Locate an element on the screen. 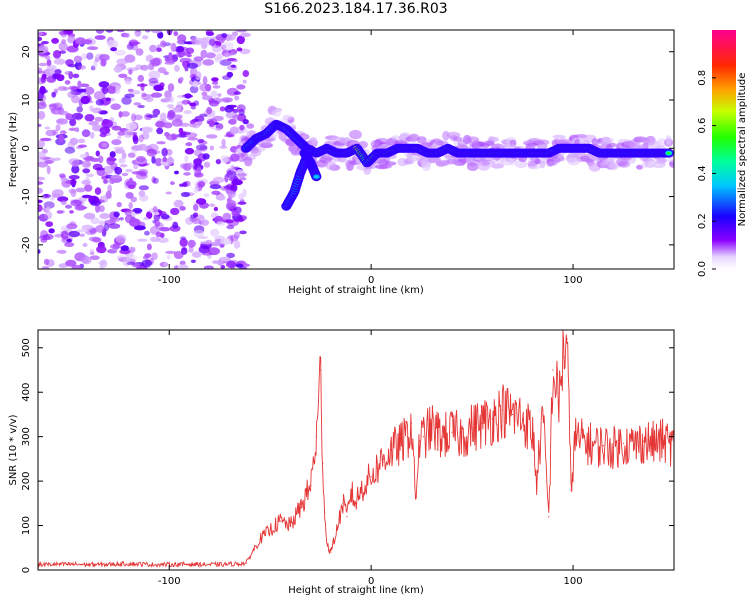 This screenshot has width=750, height=600. y-tick-label: 10 is located at coordinates (26, 100).